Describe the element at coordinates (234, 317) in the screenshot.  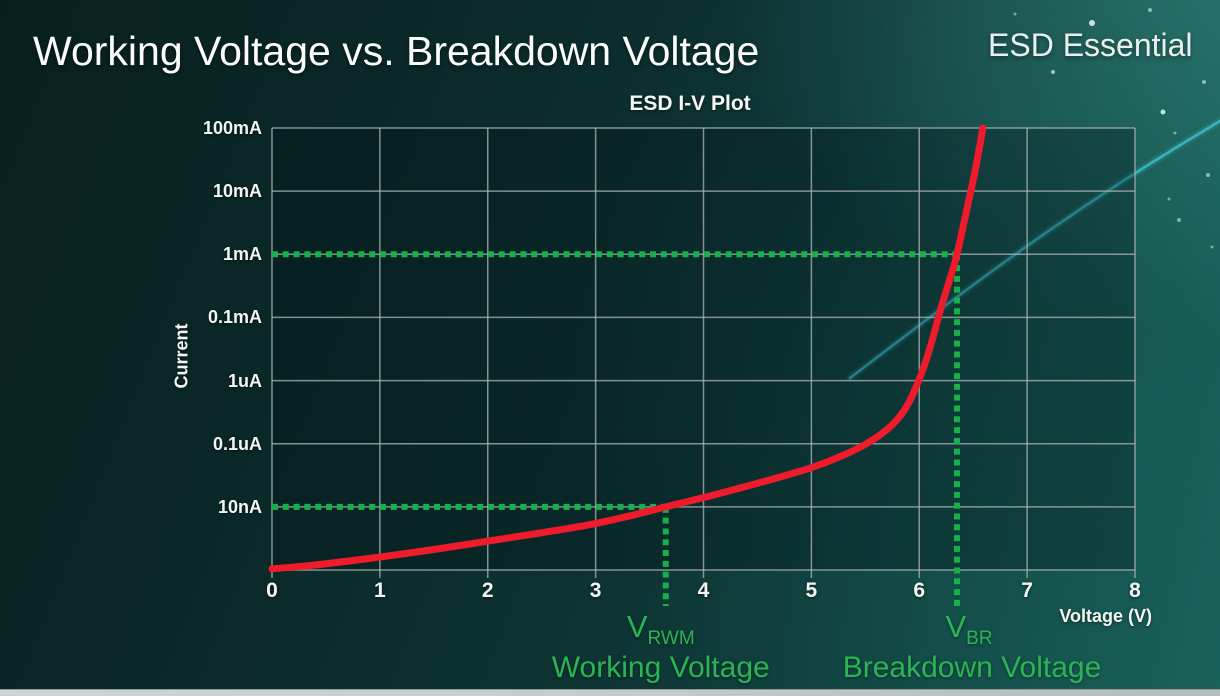
I see `y-tick-label: 0.1mA` at that location.